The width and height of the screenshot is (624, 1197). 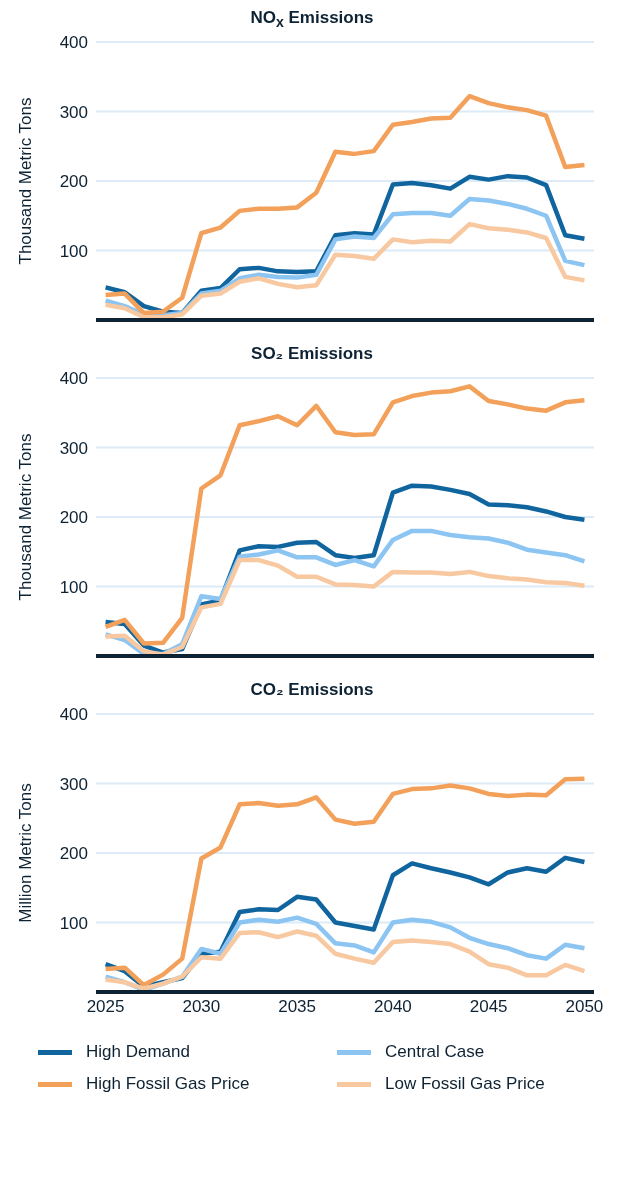 I want to click on chart-title: CO₂ Emissions, so click(x=312, y=690).